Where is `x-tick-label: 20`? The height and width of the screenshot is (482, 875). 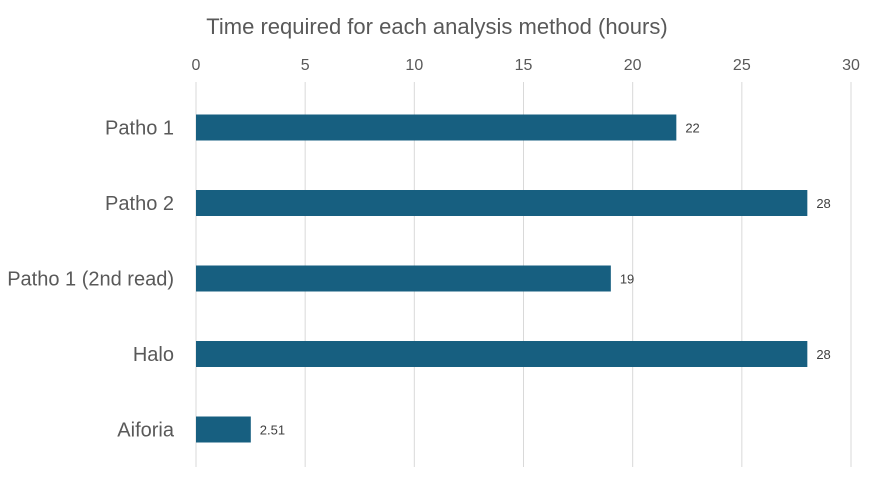 x-tick-label: 20 is located at coordinates (633, 65).